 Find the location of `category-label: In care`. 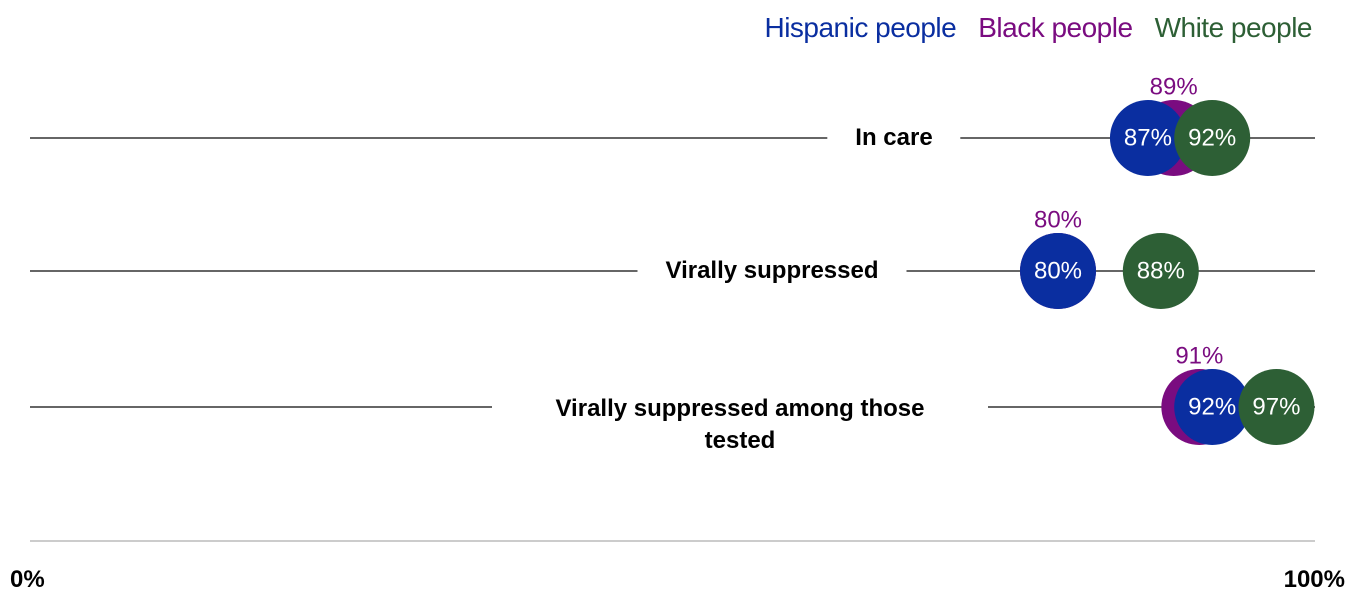

category-label: In care is located at coordinates (894, 138).